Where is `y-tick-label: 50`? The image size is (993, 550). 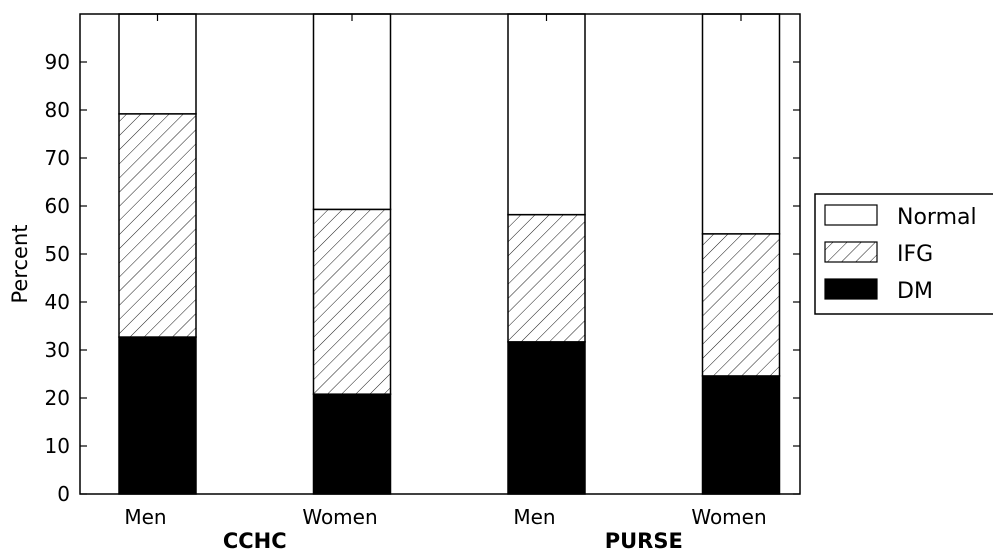 y-tick-label: 50 is located at coordinates (57, 254).